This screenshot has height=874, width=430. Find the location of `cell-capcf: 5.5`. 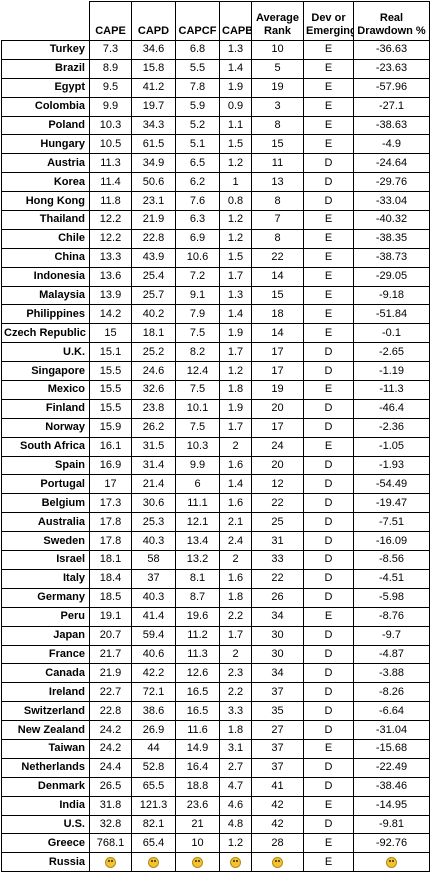

cell-capcf: 5.5 is located at coordinates (197, 68).